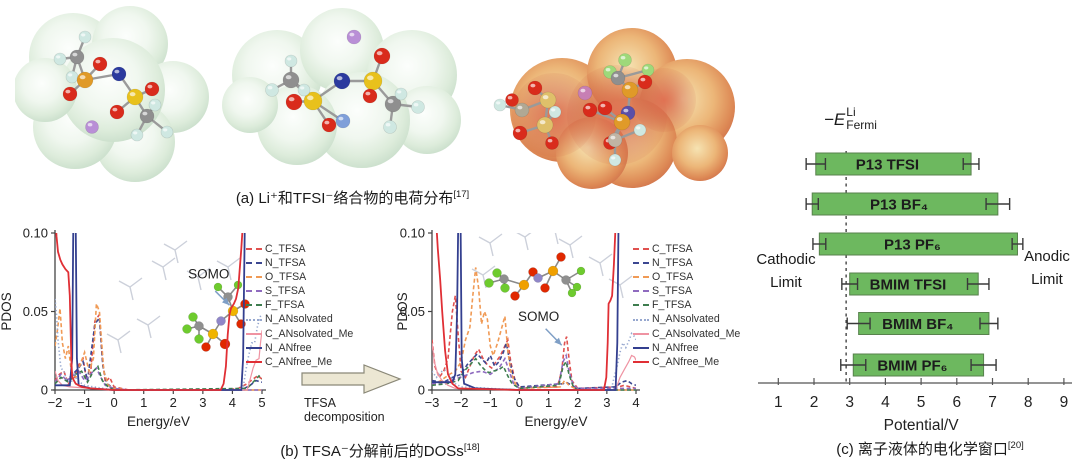  I want to click on legend-label: N_TFSA, so click(672, 263).